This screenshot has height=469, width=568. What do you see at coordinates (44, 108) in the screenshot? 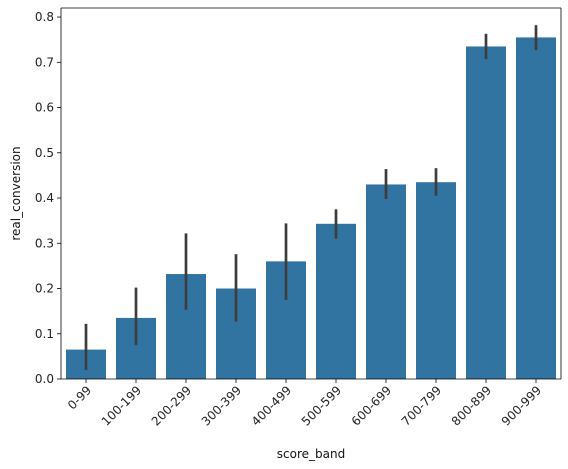
I see `y-tick-label: 0.6` at bounding box center [44, 108].